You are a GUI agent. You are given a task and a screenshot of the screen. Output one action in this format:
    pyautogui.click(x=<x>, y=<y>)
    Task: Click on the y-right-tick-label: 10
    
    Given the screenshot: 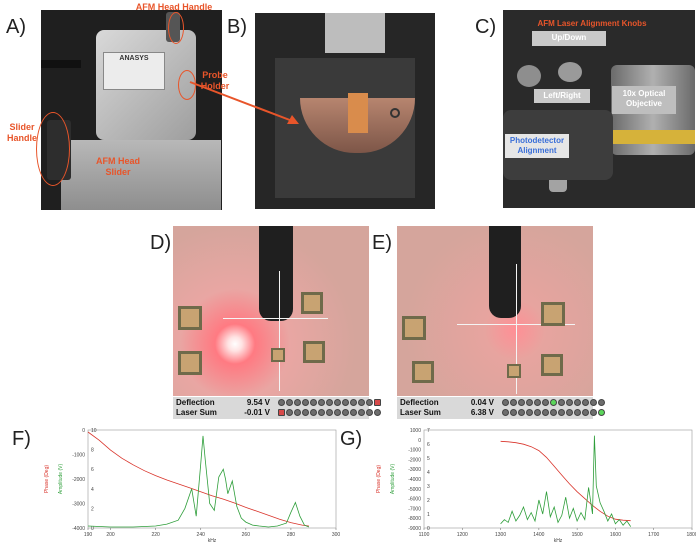 What is the action you would take?
    pyautogui.click(x=94, y=431)
    